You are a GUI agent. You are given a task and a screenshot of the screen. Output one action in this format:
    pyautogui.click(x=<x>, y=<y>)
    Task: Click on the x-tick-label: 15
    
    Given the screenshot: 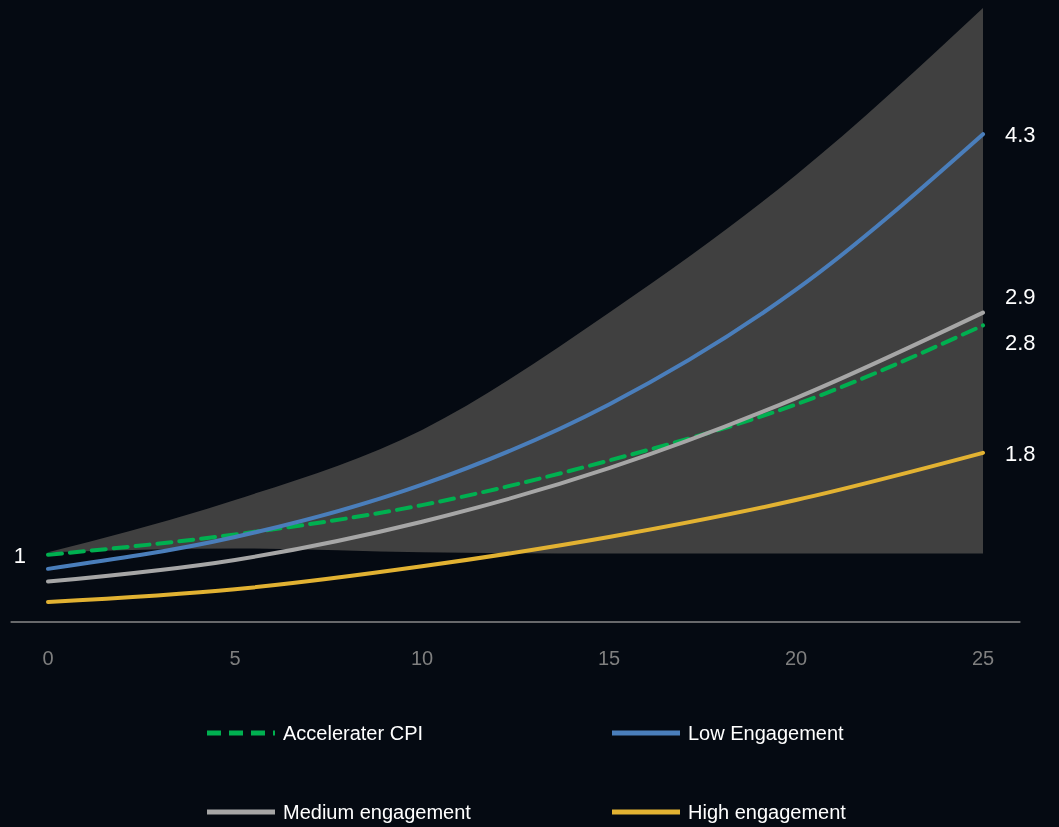 What is the action you would take?
    pyautogui.click(x=609, y=658)
    